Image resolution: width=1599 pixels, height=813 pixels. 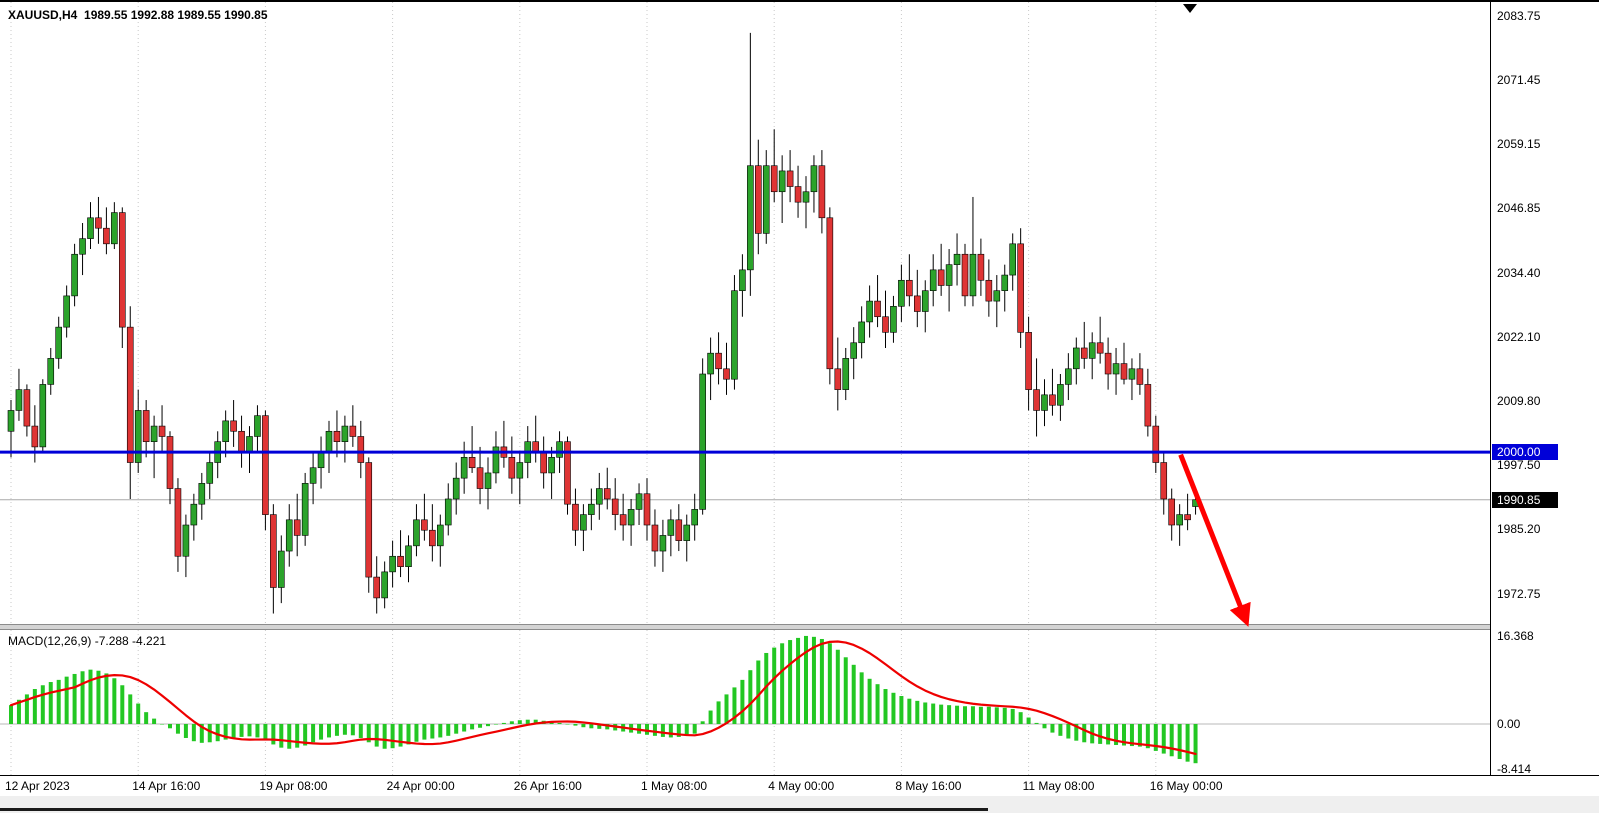 What do you see at coordinates (1519, 144) in the screenshot?
I see `price-tick: 2059.15` at bounding box center [1519, 144].